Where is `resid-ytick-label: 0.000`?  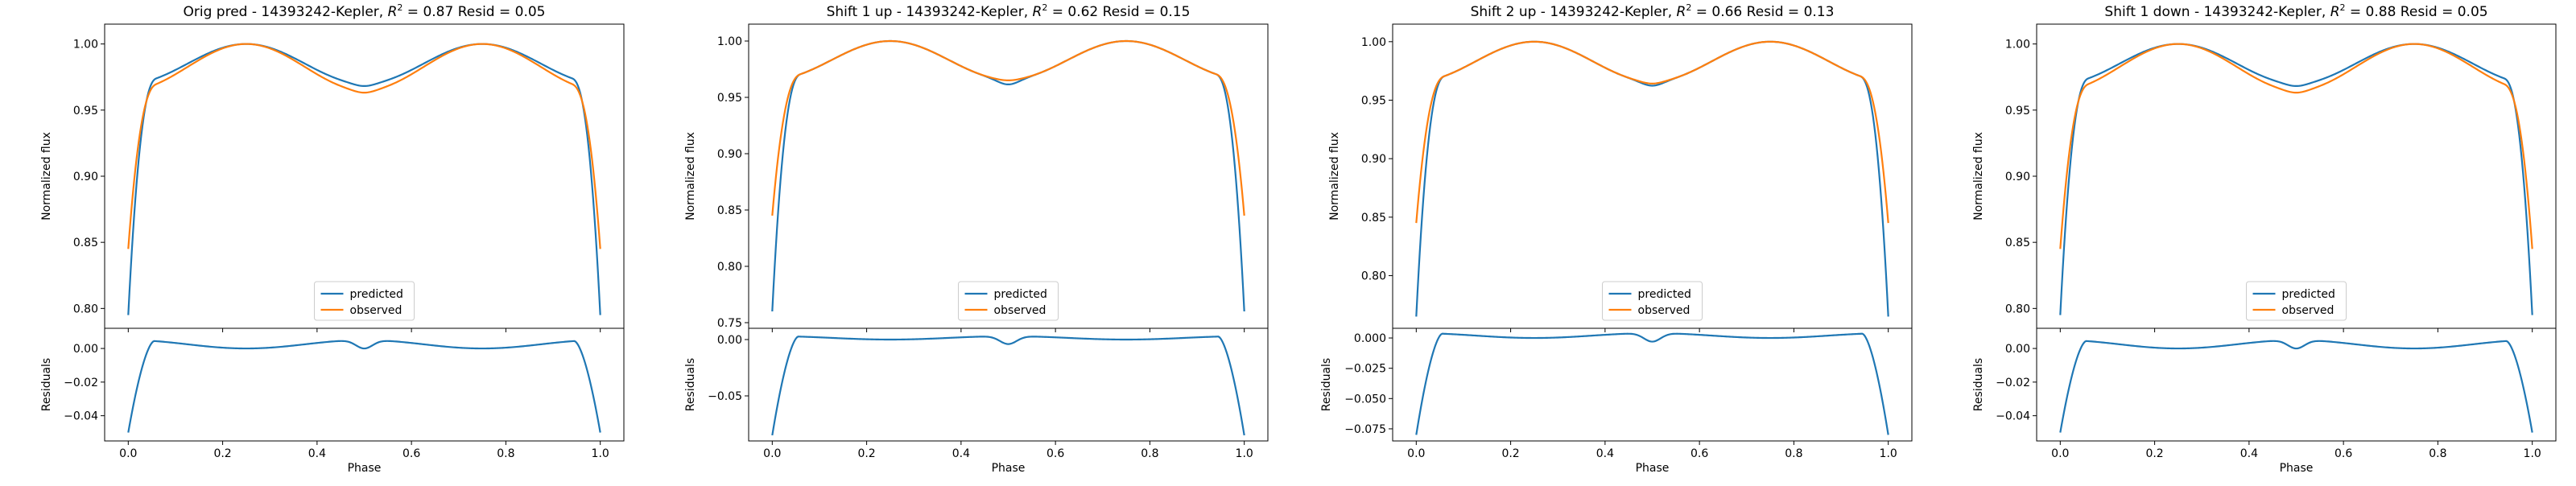
resid-ytick-label: 0.000 is located at coordinates (1370, 338).